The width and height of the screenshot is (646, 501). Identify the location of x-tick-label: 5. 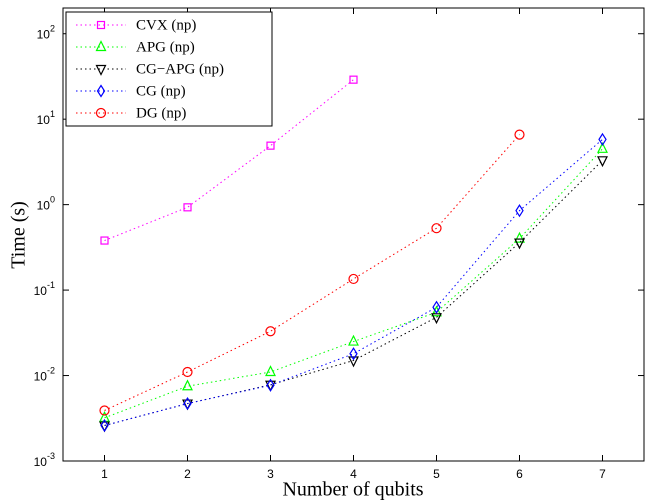
(436, 474).